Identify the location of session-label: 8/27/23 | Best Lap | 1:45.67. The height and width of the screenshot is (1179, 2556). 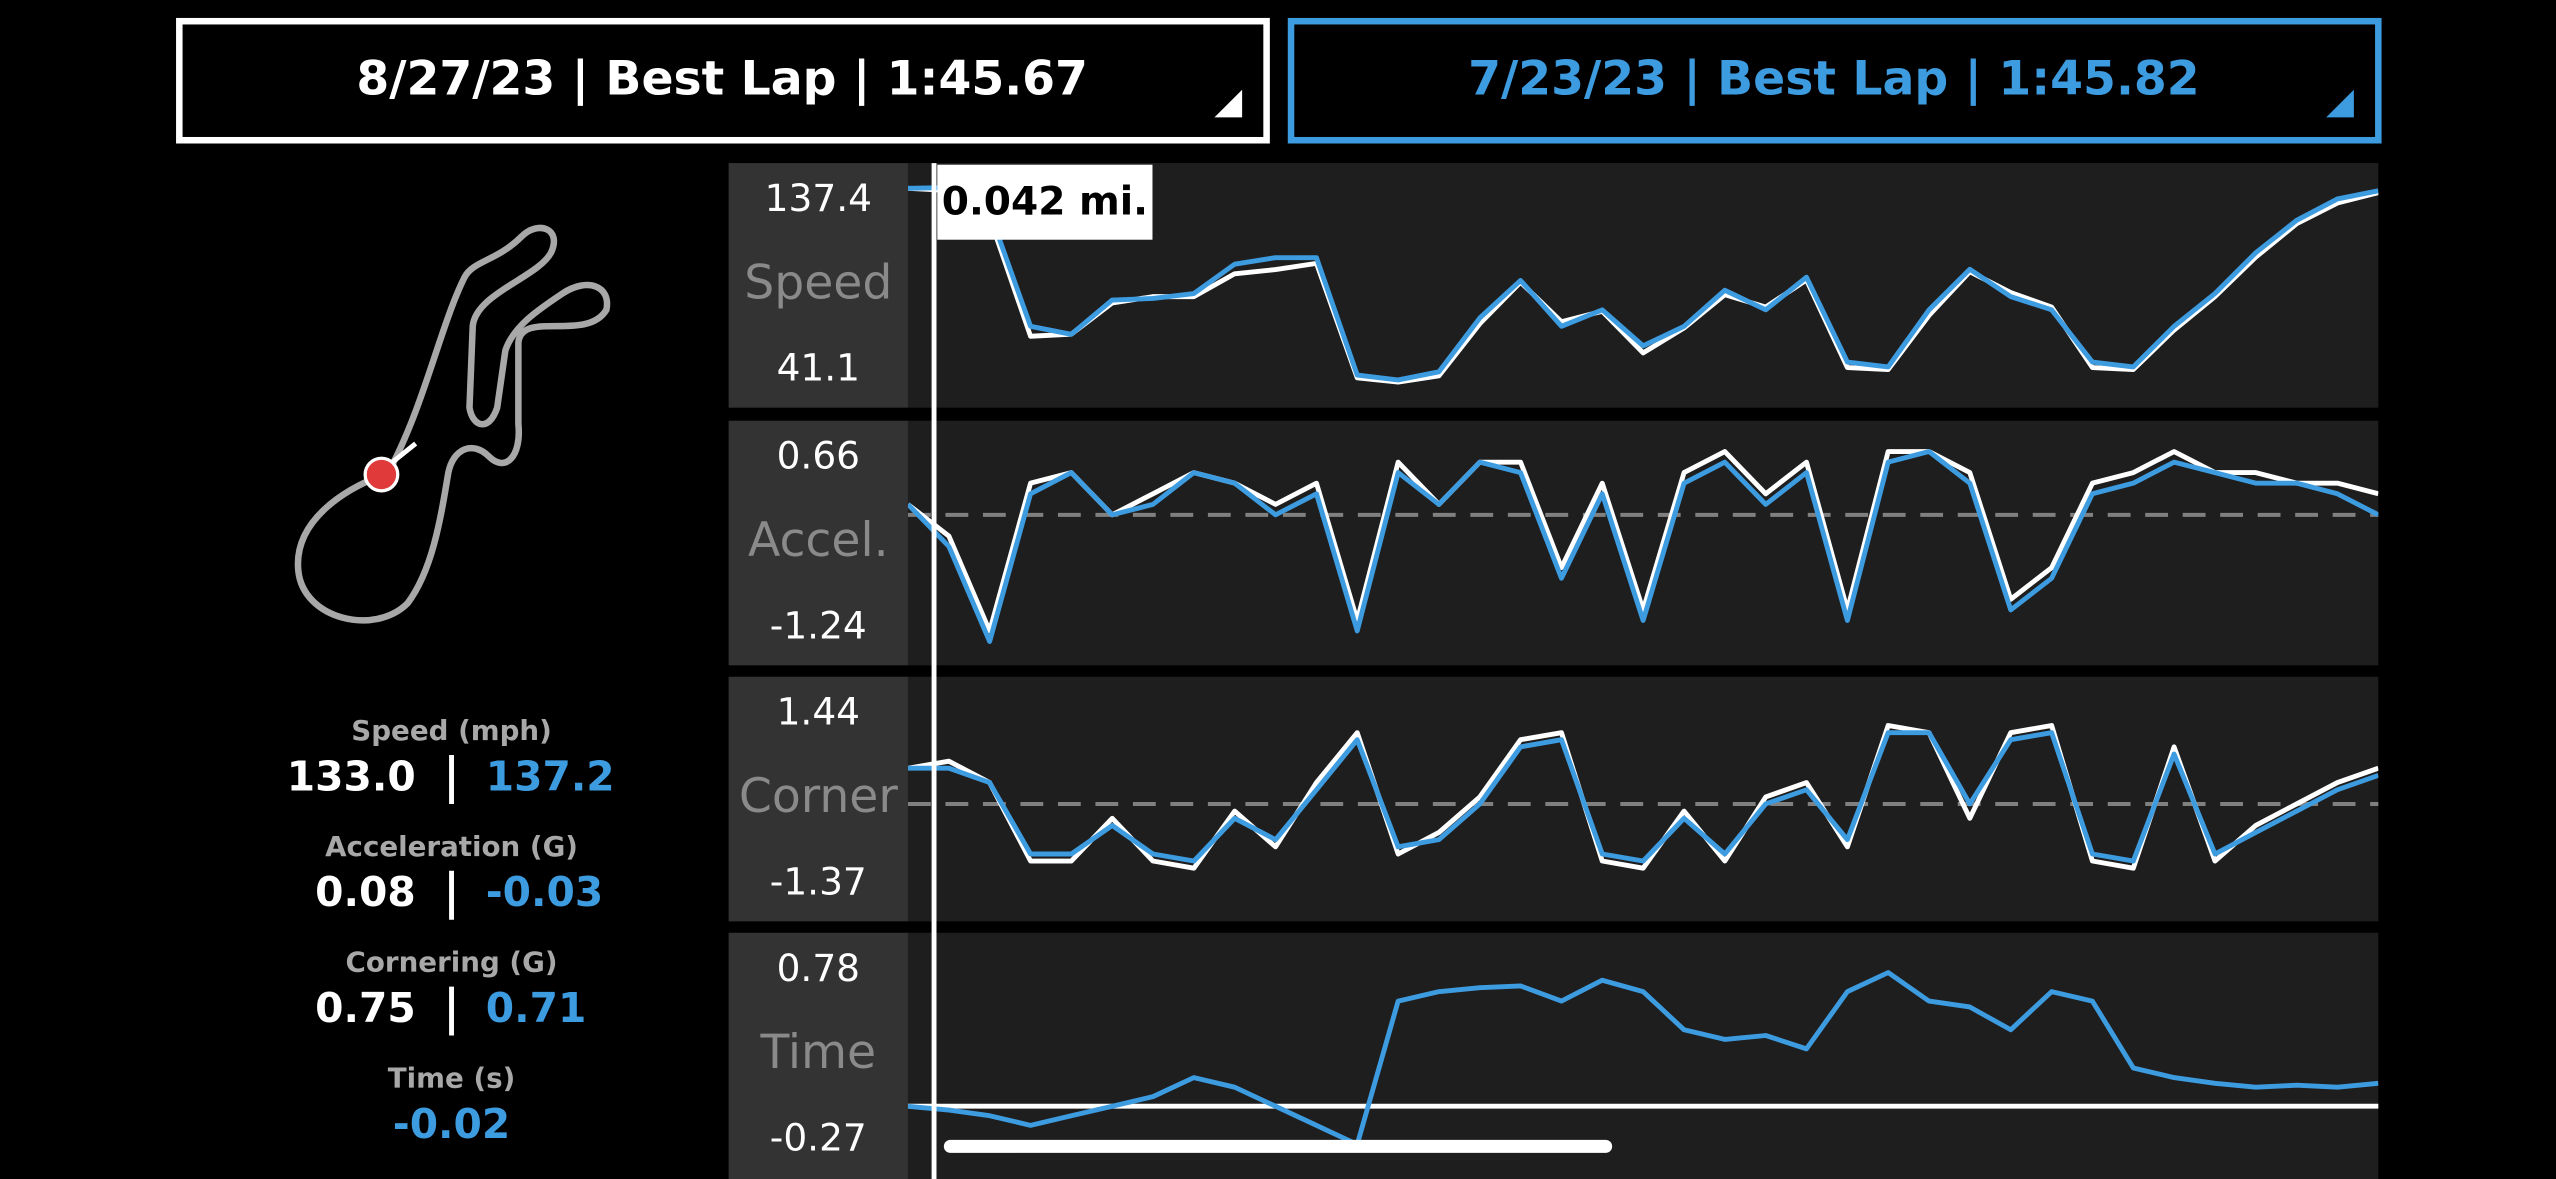
(722, 79).